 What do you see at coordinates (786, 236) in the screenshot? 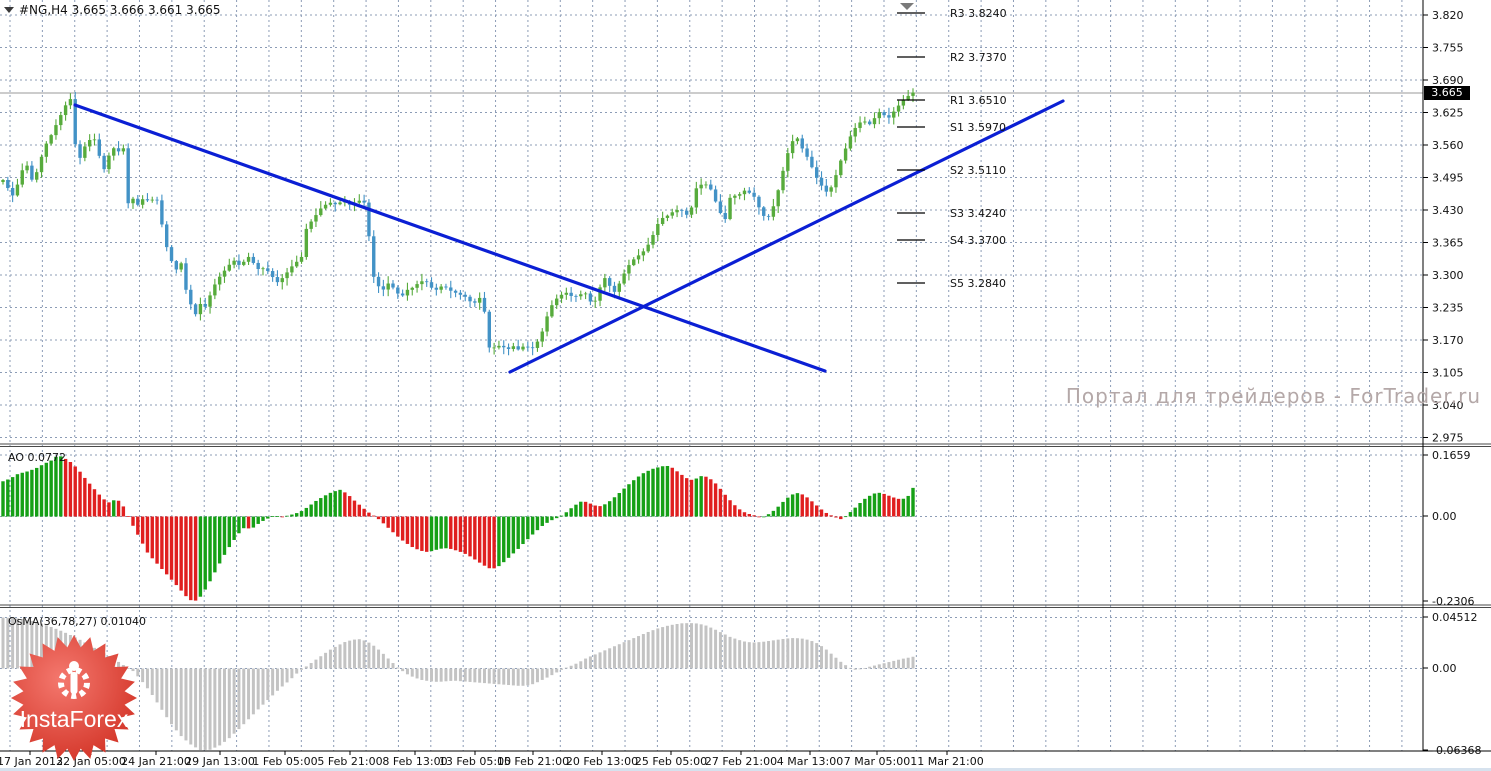
I see `trendline` at bounding box center [786, 236].